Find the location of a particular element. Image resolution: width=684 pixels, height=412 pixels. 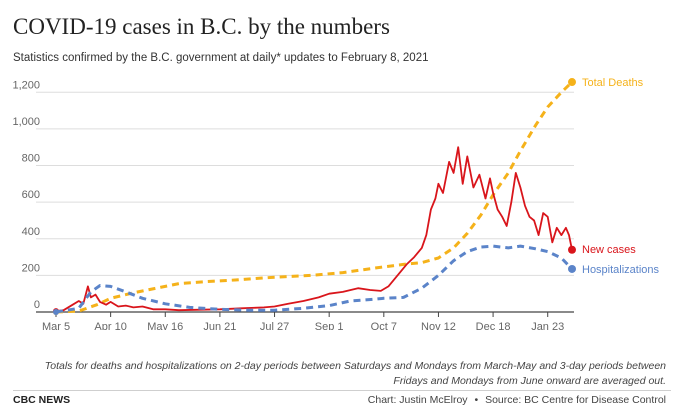

series-end-labels: Total Deaths New cases Hospitalizations is located at coordinates (621, 176).